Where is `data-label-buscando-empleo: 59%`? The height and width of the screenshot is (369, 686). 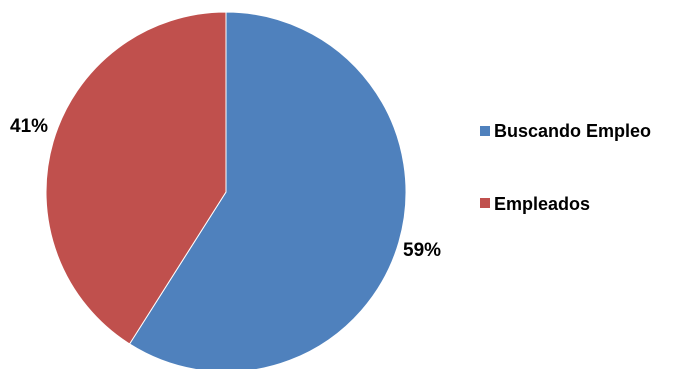 data-label-buscando-empleo: 59% is located at coordinates (422, 250).